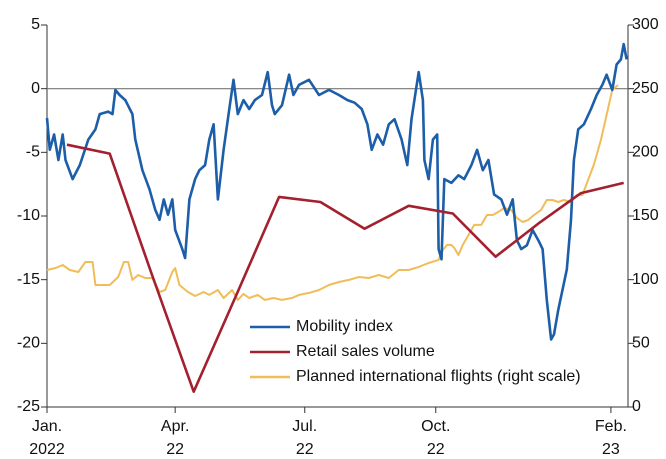  I want to click on y2-tick-label: 250, so click(645, 88).